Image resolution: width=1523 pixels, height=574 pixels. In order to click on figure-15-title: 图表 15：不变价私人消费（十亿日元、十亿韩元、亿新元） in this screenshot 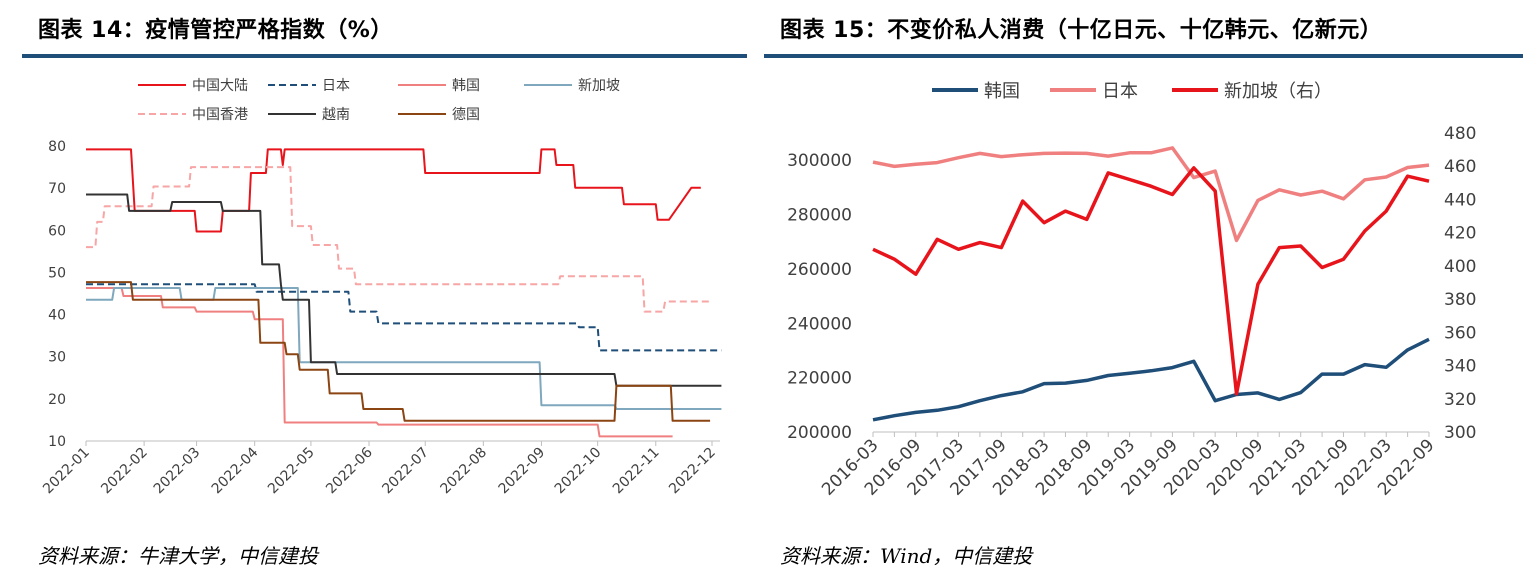, I will do `click(1081, 30)`.